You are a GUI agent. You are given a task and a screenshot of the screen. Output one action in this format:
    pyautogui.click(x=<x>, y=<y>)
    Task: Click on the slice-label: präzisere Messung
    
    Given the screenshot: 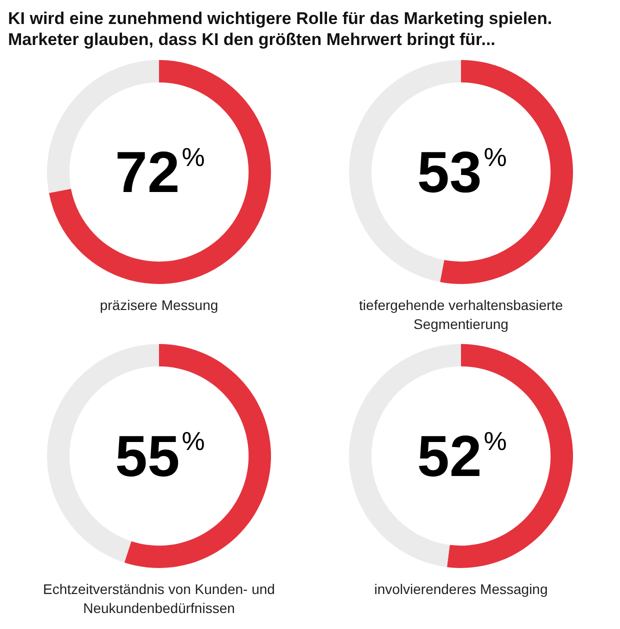 What is the action you would take?
    pyautogui.click(x=159, y=305)
    